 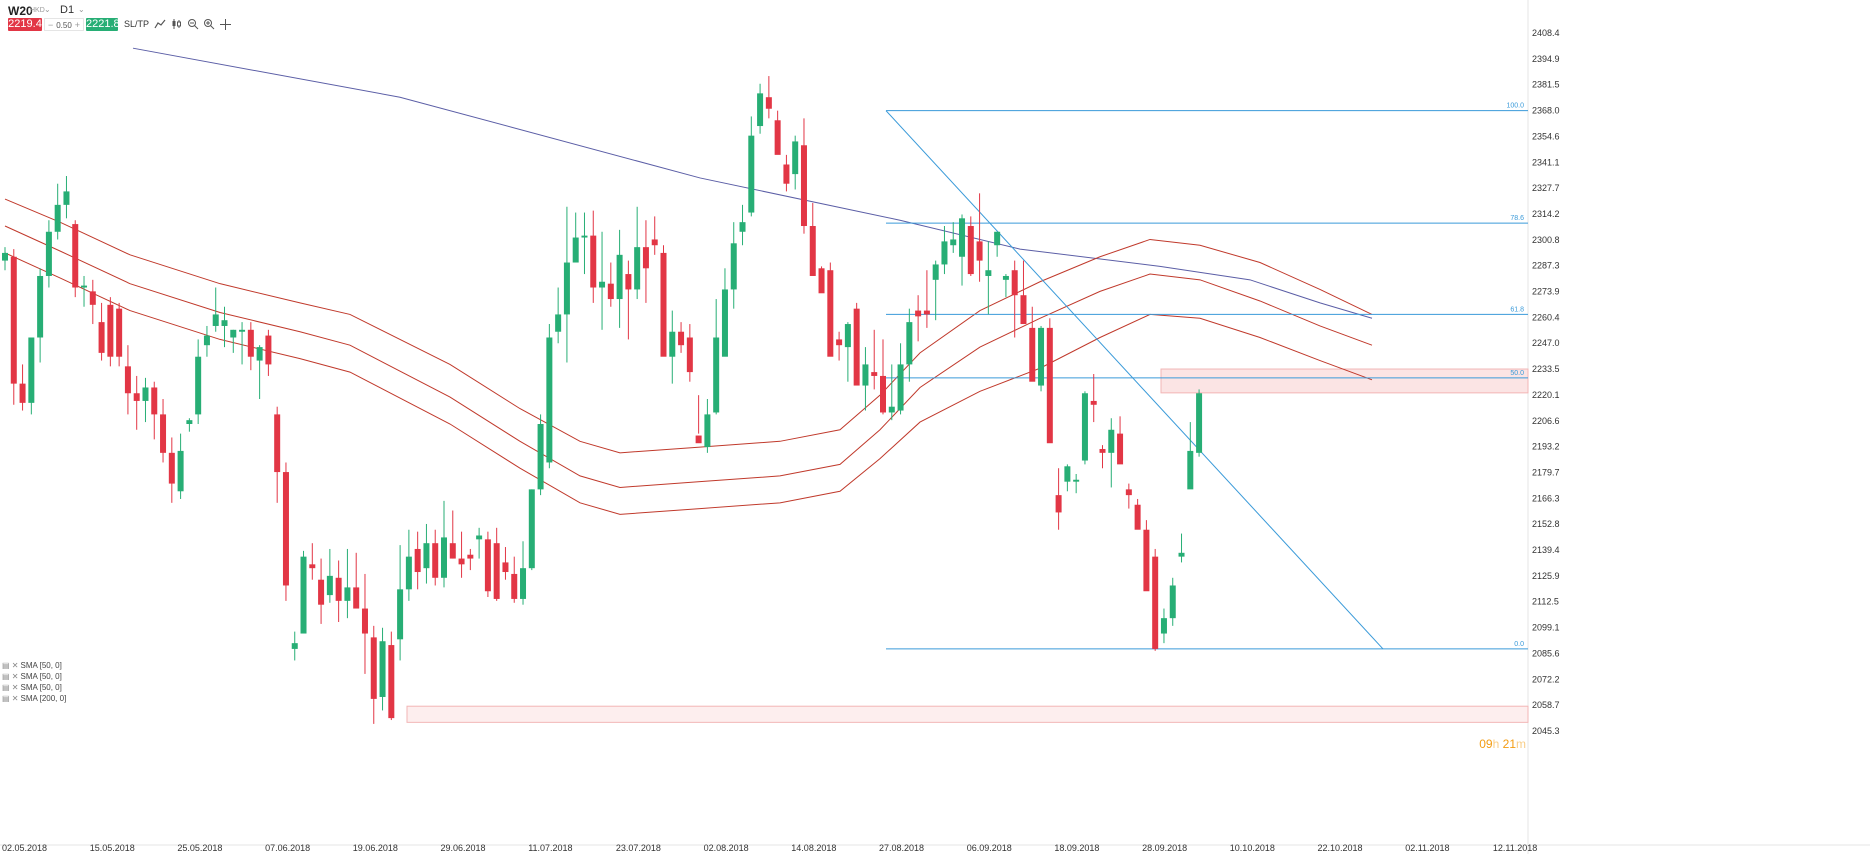 What do you see at coordinates (51, 25) in the screenshot?
I see `decrease-volume-button: −` at bounding box center [51, 25].